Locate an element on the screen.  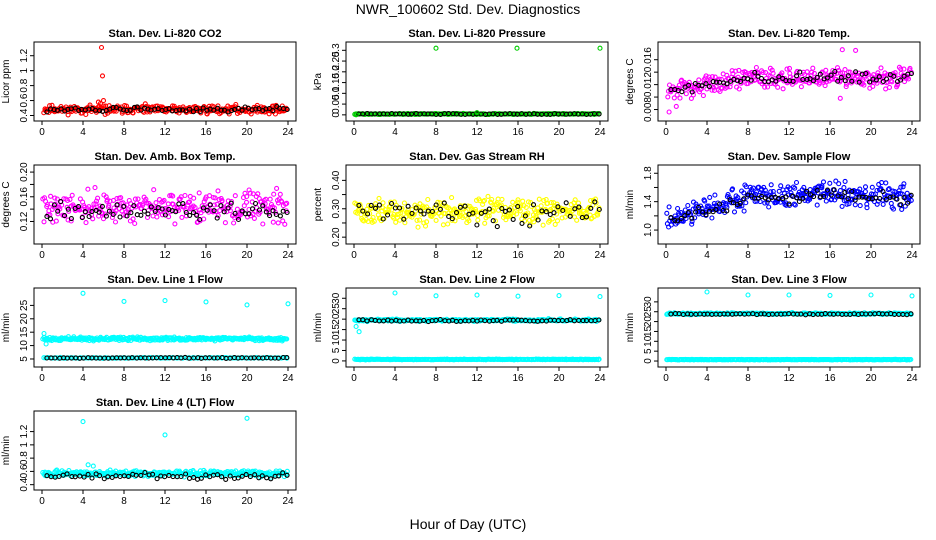
x-tick-label: 24 is located at coordinates (600, 255).